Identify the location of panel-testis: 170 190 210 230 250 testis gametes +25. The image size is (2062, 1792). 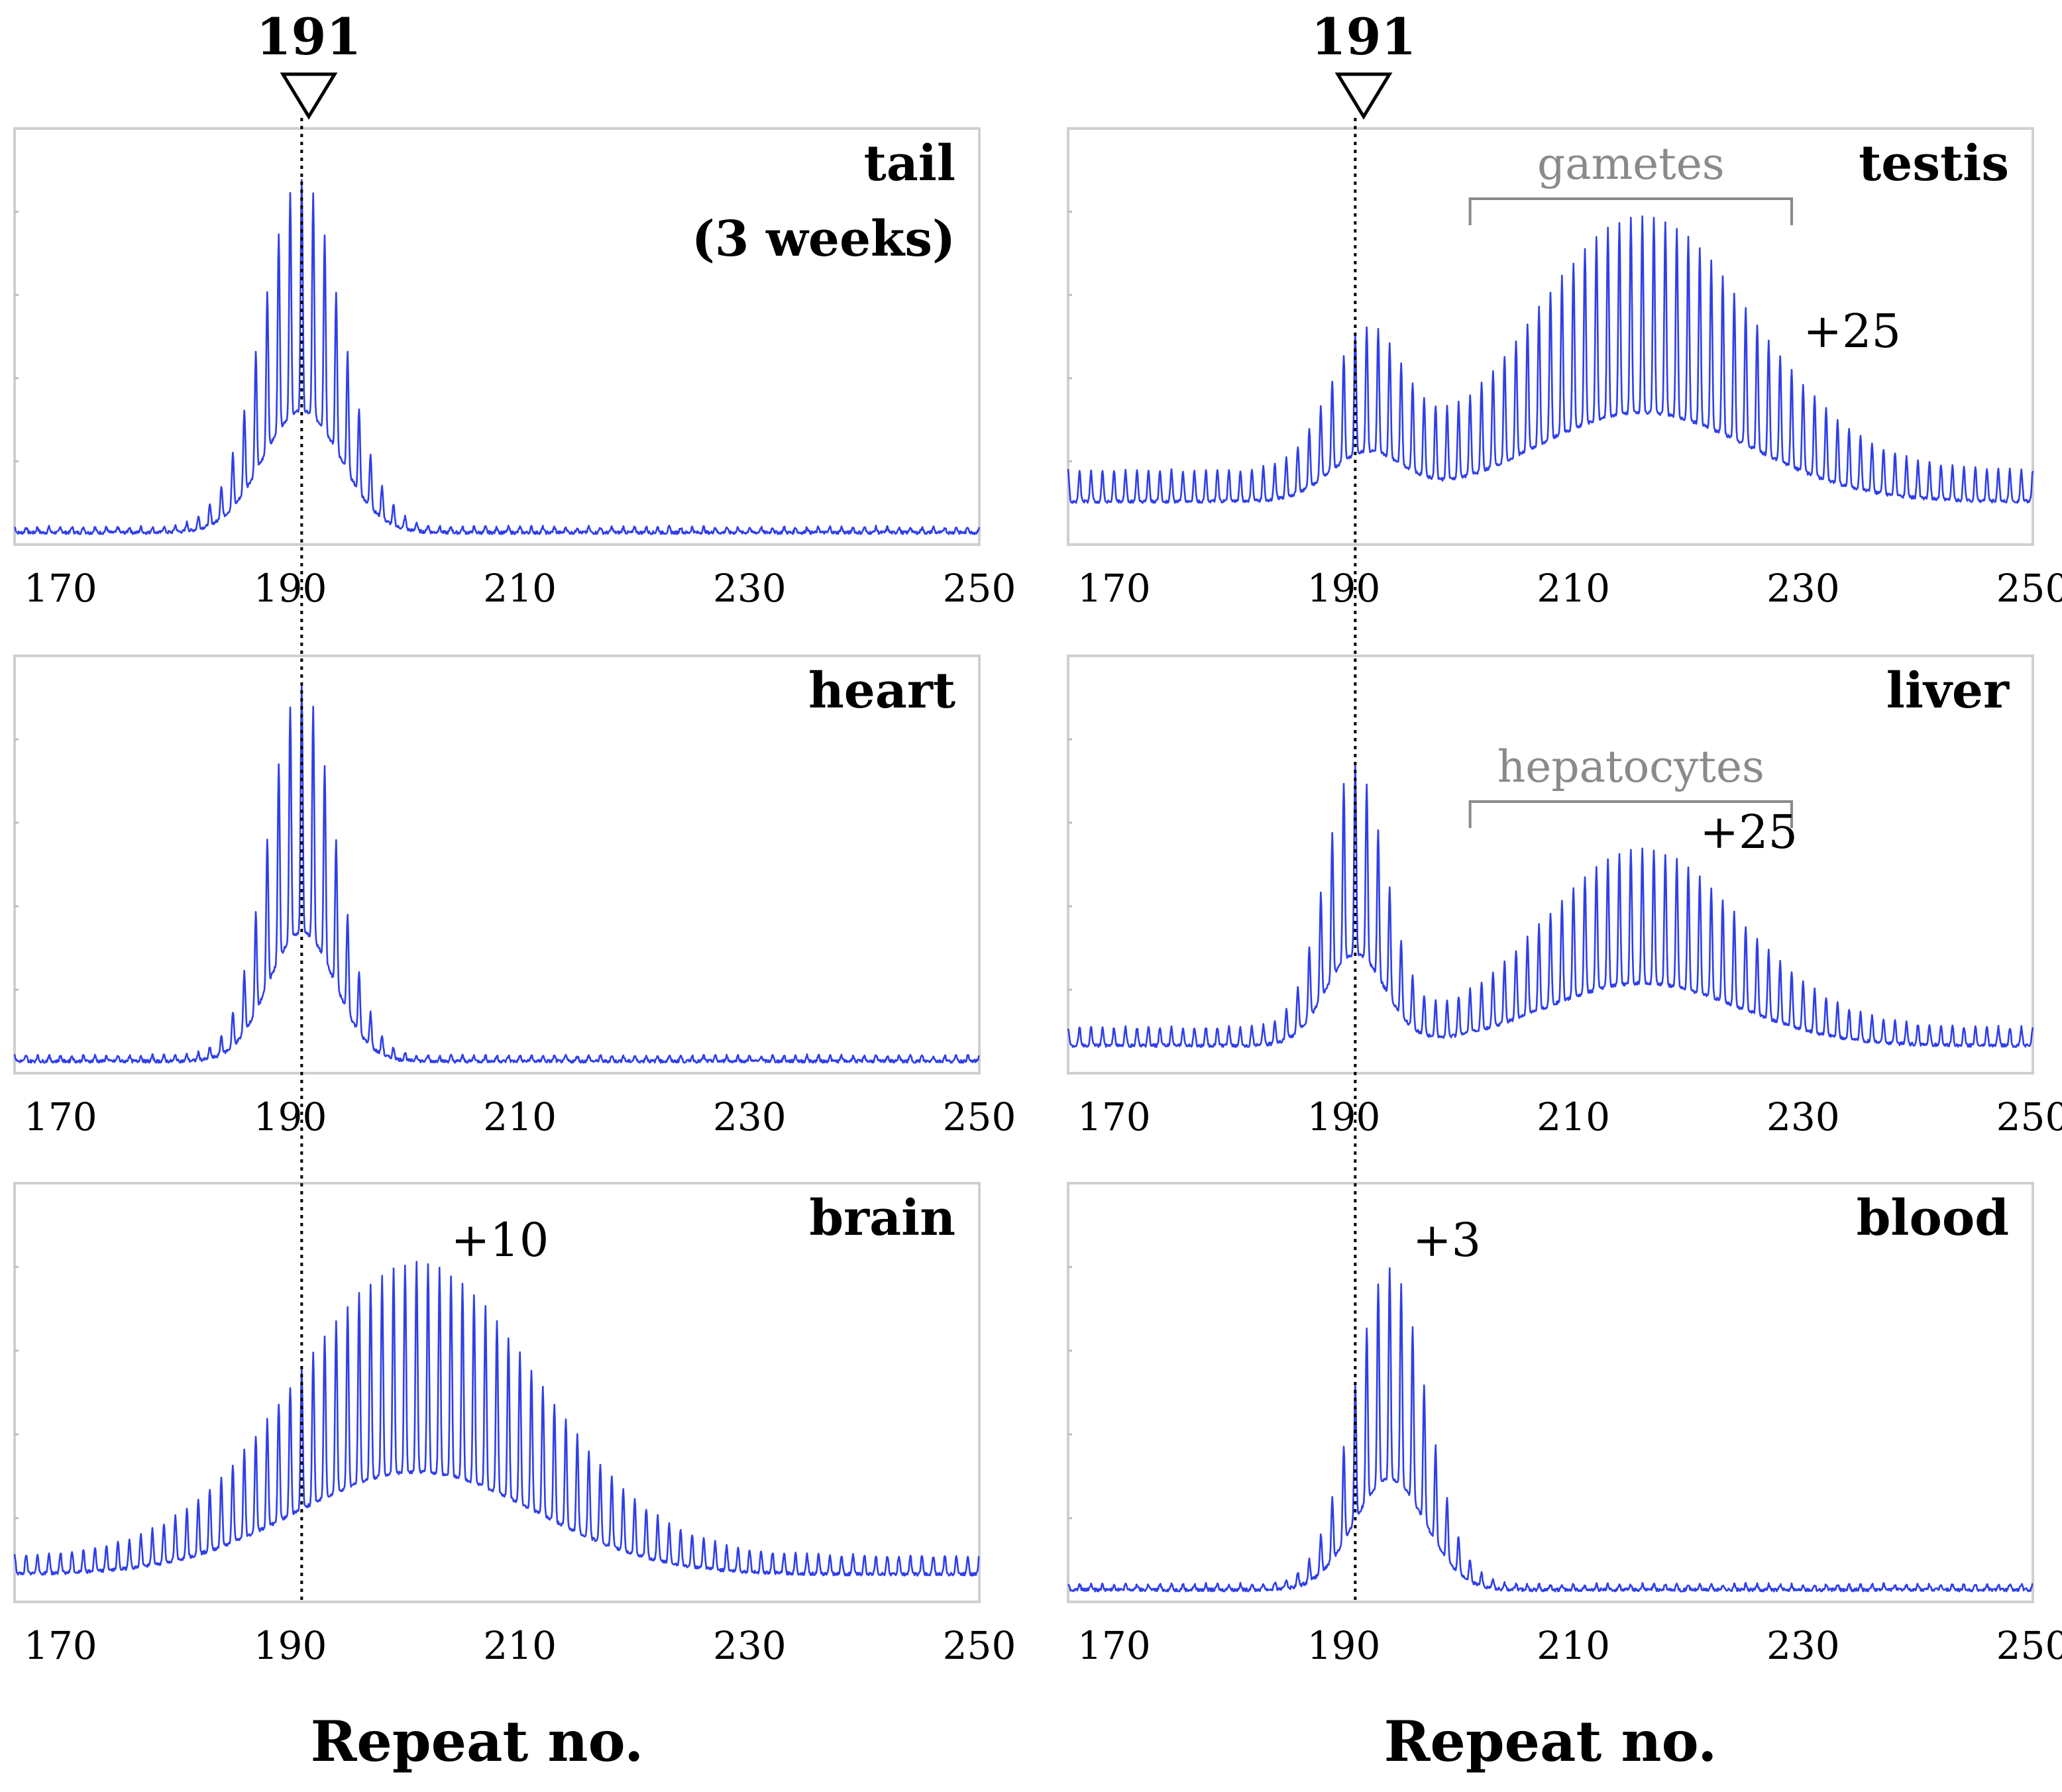
(1565, 369).